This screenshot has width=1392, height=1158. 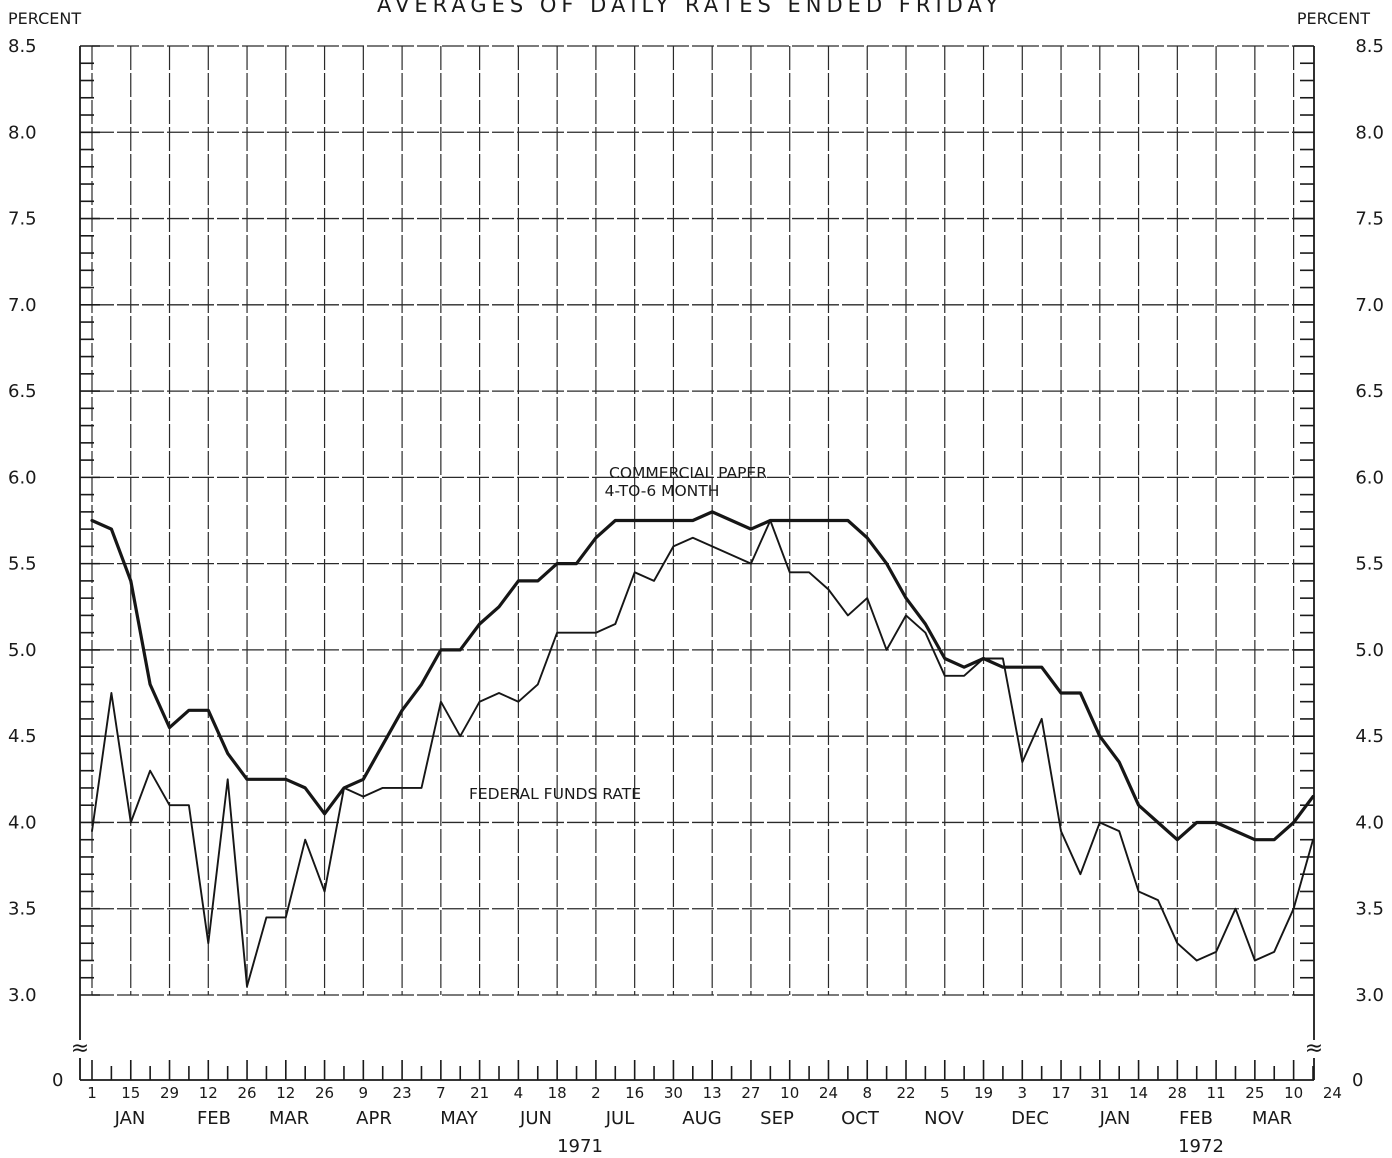 What do you see at coordinates (22, 909) in the screenshot?
I see `y-tick-label-left: 3.5` at bounding box center [22, 909].